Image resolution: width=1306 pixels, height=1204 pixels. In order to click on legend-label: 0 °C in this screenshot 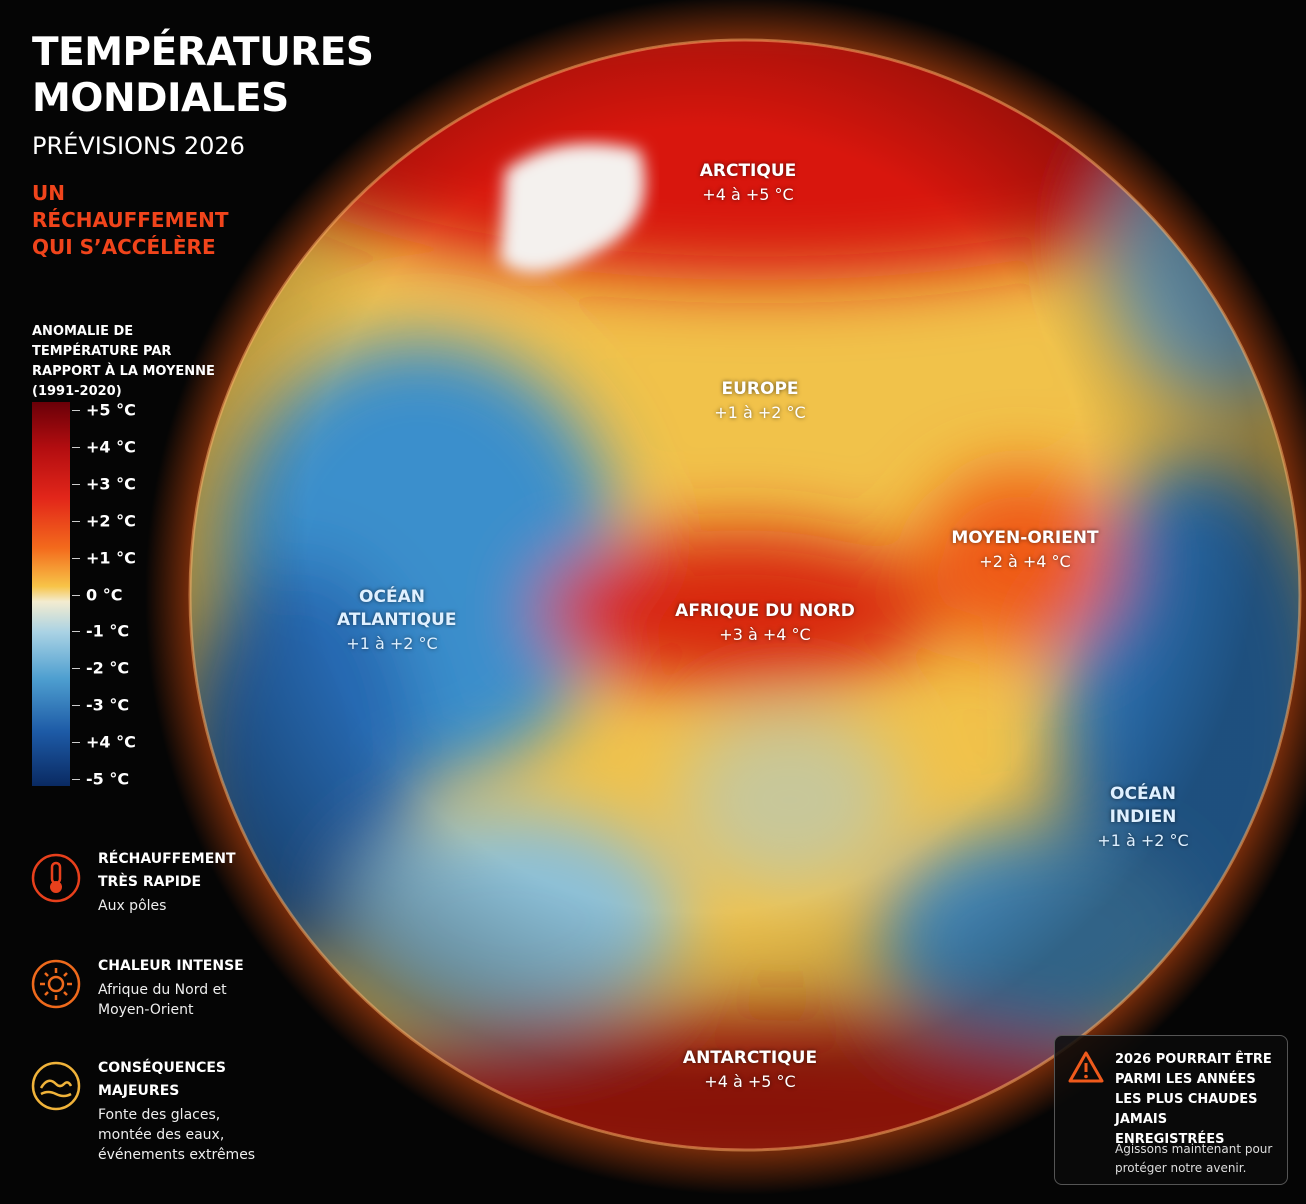, I will do `click(104, 594)`.